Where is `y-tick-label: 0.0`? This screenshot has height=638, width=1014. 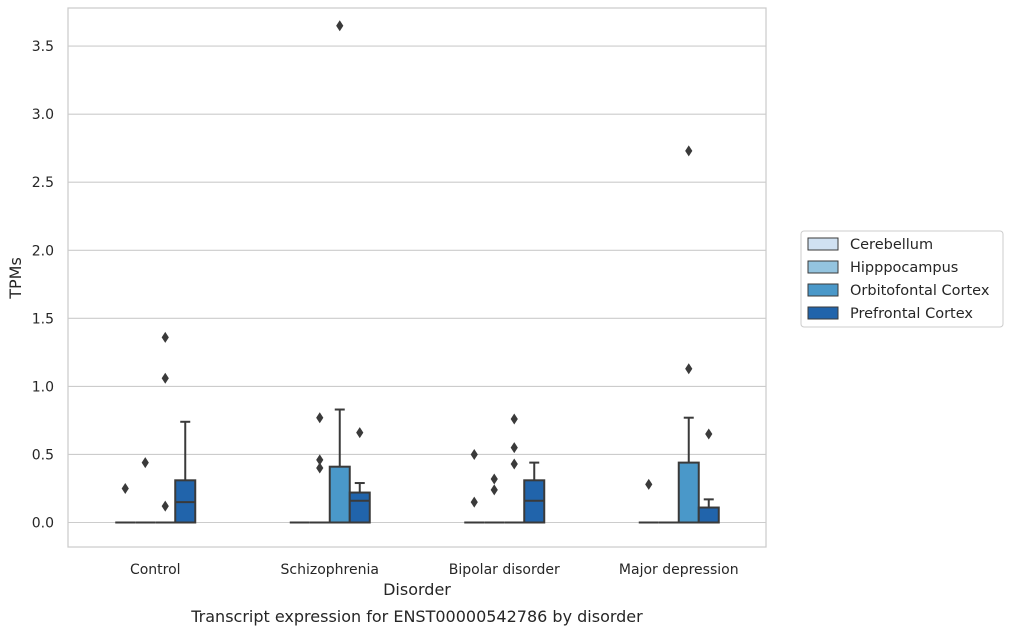
y-tick-label: 0.0 is located at coordinates (43, 524).